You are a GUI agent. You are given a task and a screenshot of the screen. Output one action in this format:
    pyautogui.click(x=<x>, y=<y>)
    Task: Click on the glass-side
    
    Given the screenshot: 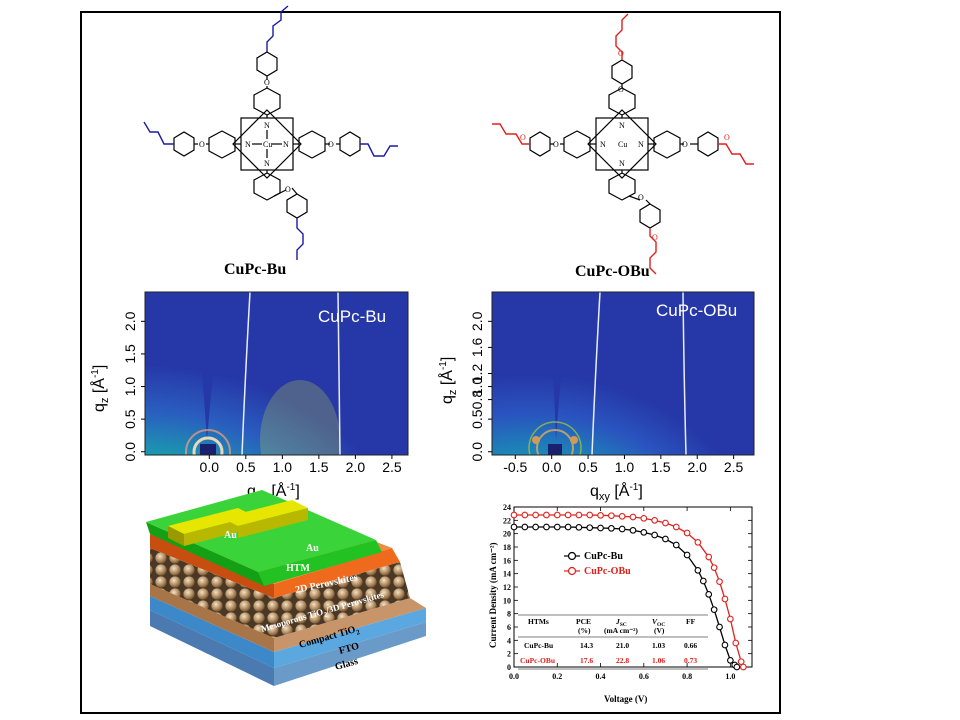 What is the action you would take?
    pyautogui.click(x=212, y=648)
    